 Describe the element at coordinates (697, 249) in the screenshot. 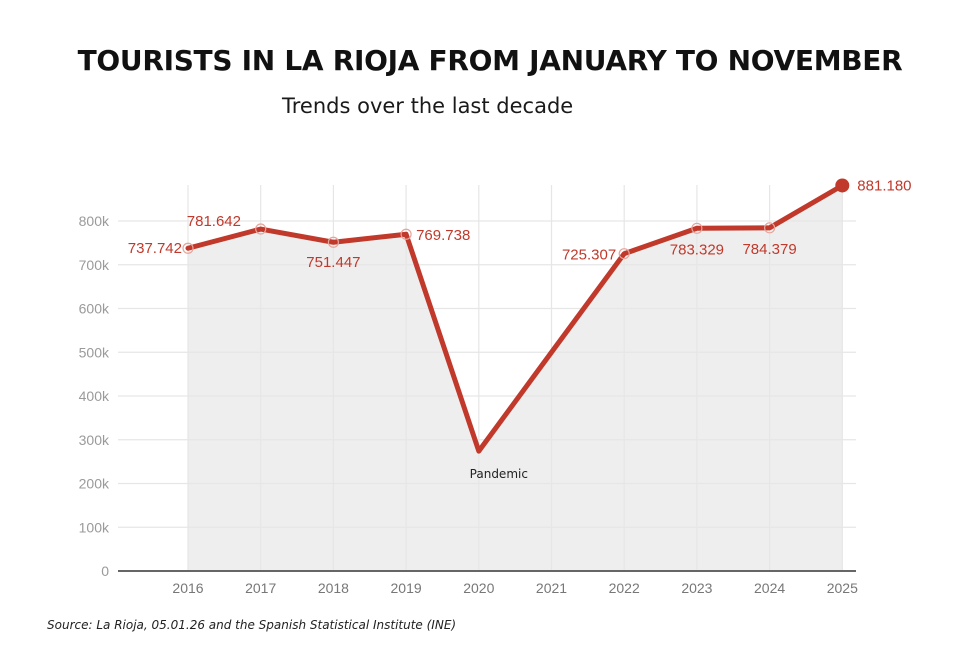

I see `data-label: 783.329` at that location.